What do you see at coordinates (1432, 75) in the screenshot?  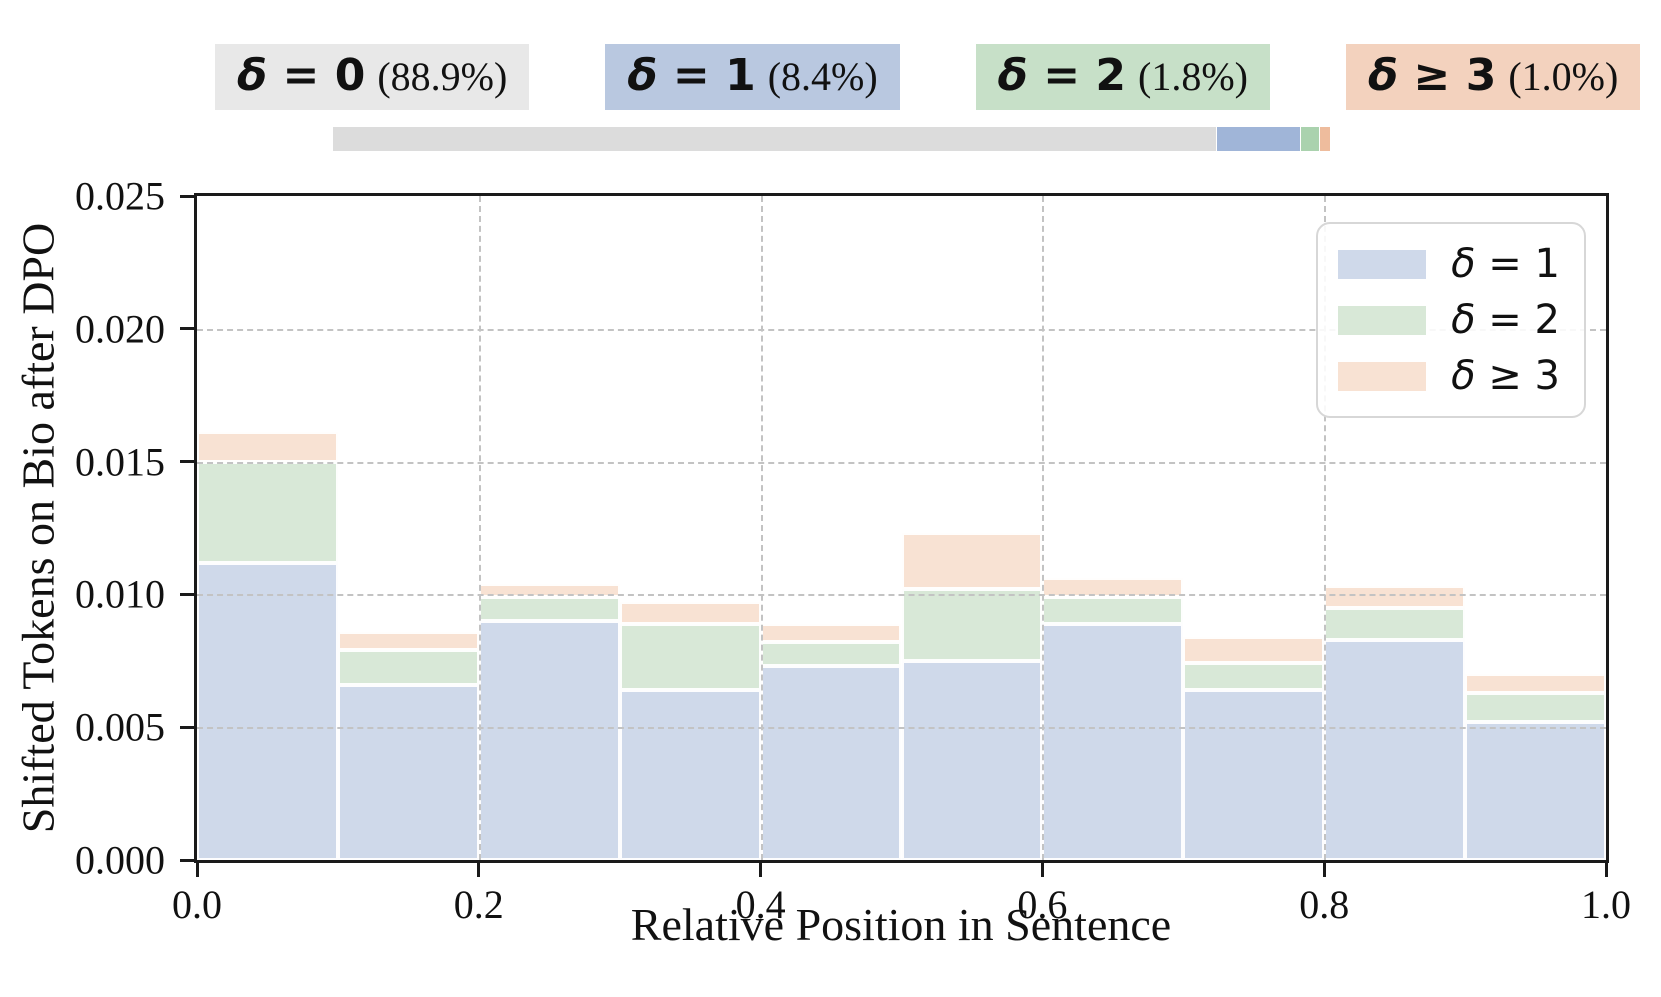 I see `badge-delta-expression: δ ≥ 3` at bounding box center [1432, 75].